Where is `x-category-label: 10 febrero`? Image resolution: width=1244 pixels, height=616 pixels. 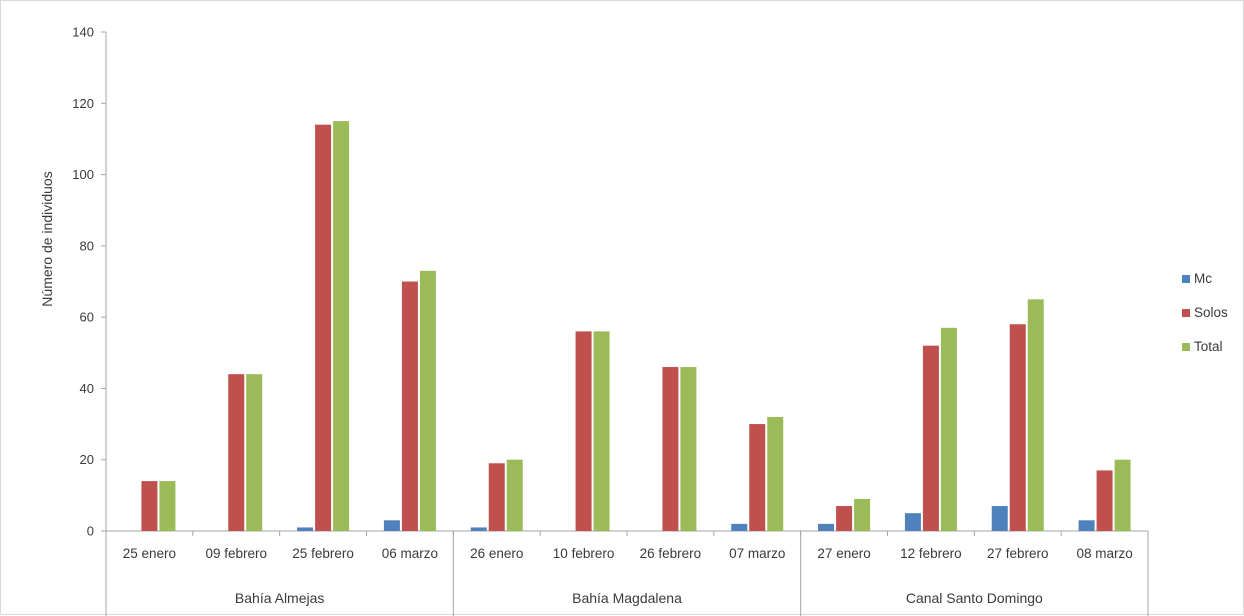 x-category-label: 10 febrero is located at coordinates (584, 553).